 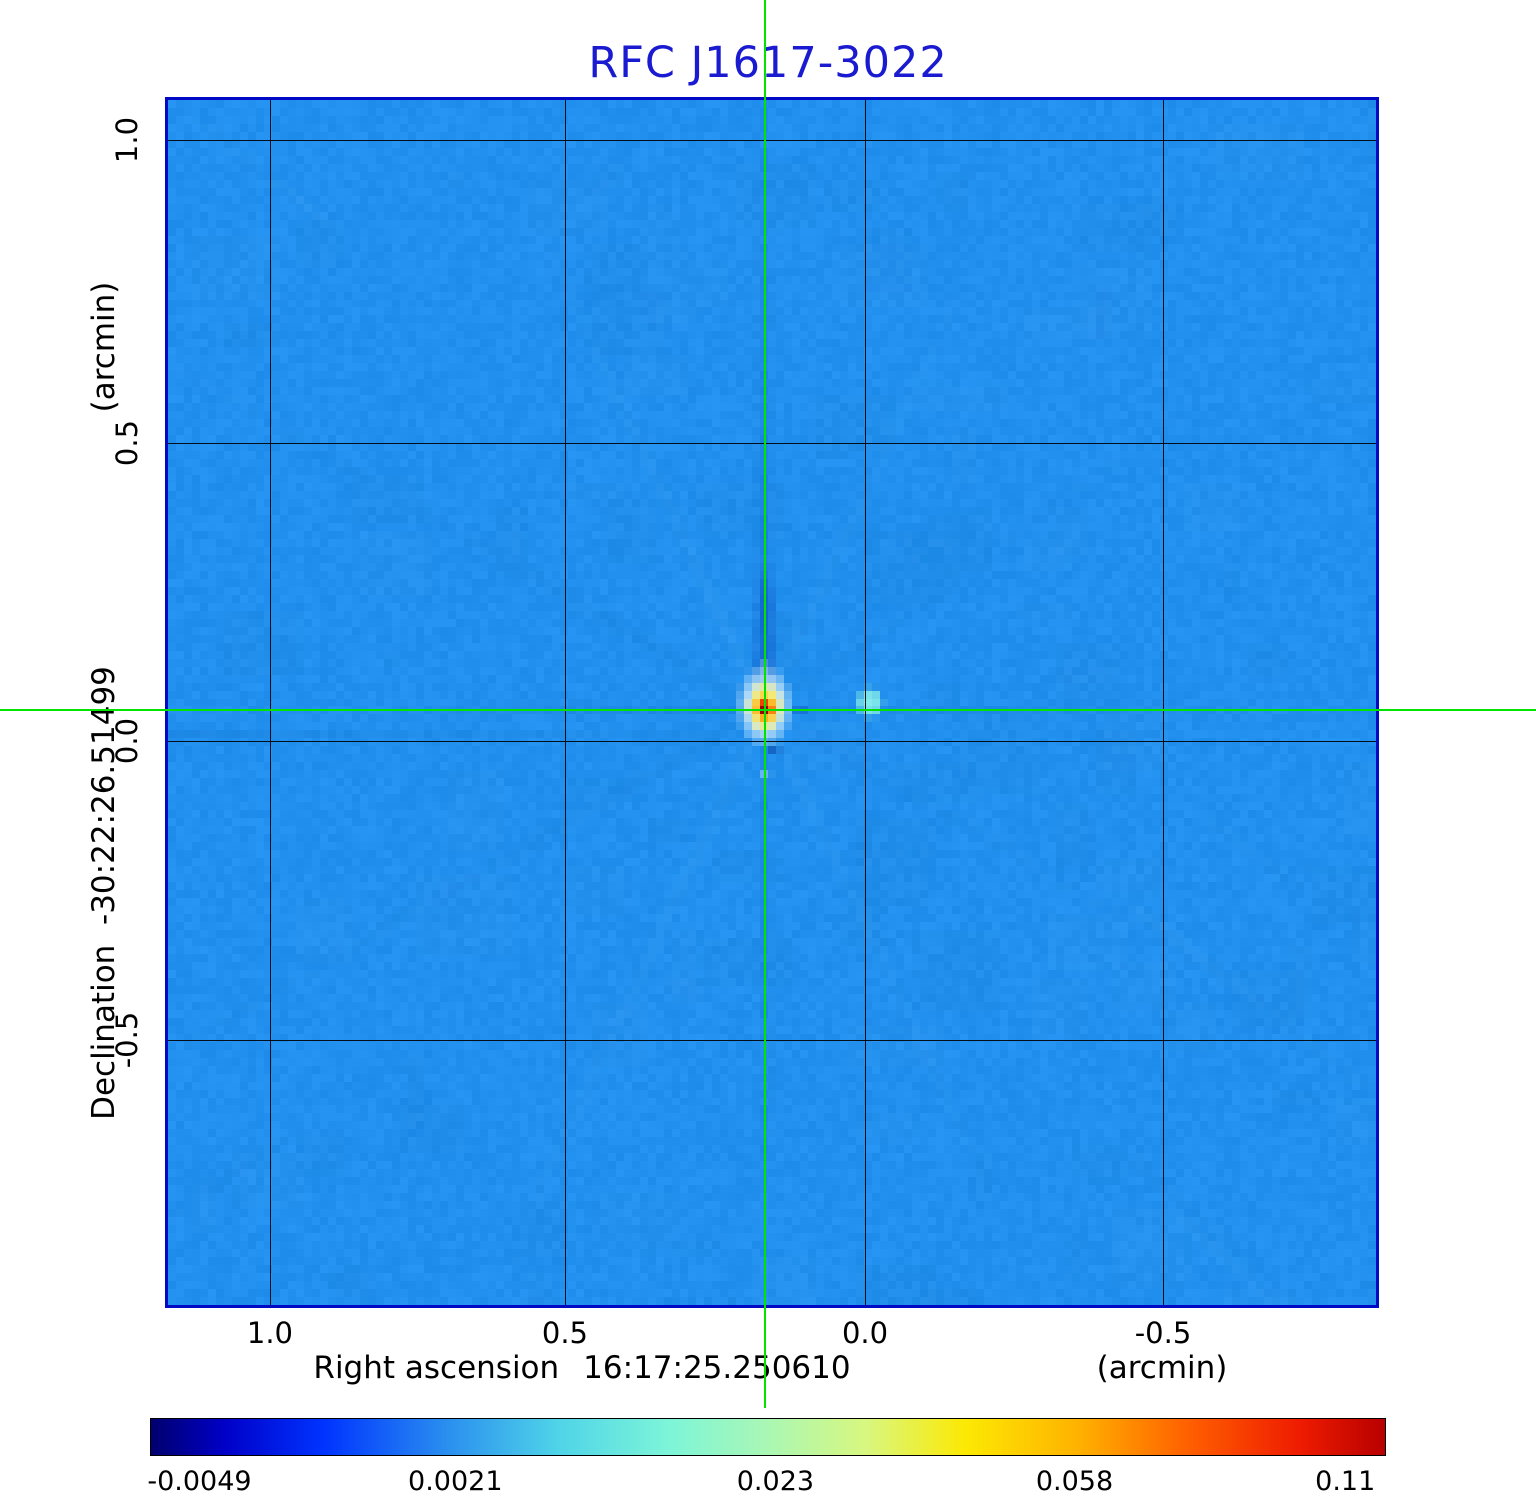 I want to click on x-axis-unit-label: (arcmin), so click(x=1162, y=1368).